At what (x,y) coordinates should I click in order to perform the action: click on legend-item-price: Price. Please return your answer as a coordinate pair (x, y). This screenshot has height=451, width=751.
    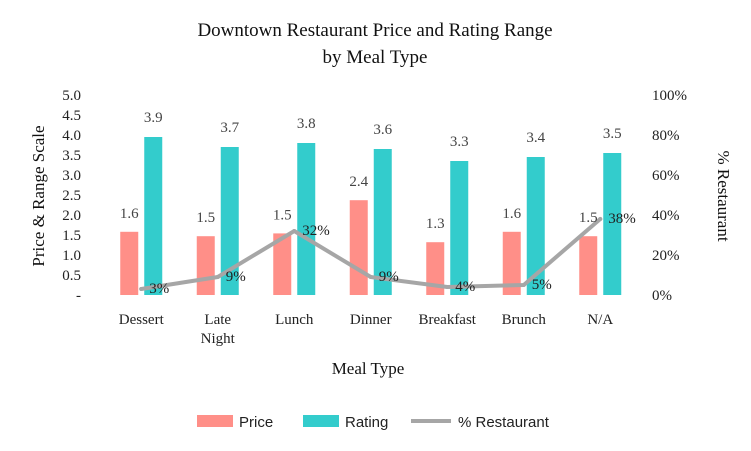
    Looking at the image, I should click on (235, 422).